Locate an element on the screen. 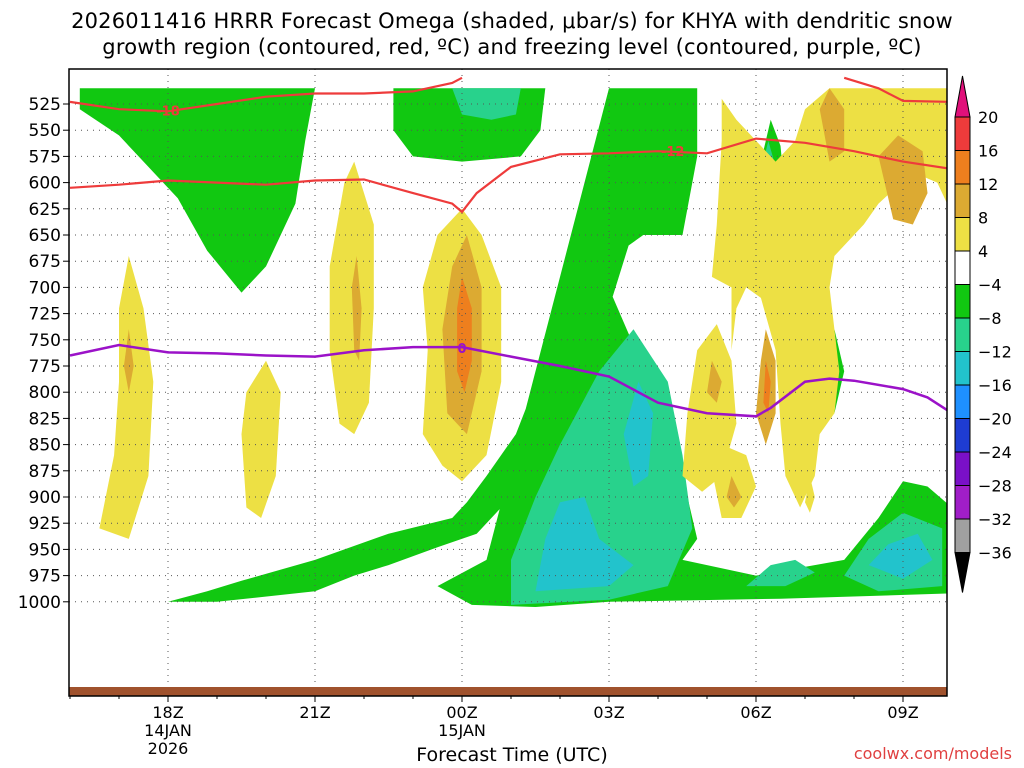 Image resolution: width=1024 pixels, height=768 pixels. colorbar-label: −36 is located at coordinates (995, 553).